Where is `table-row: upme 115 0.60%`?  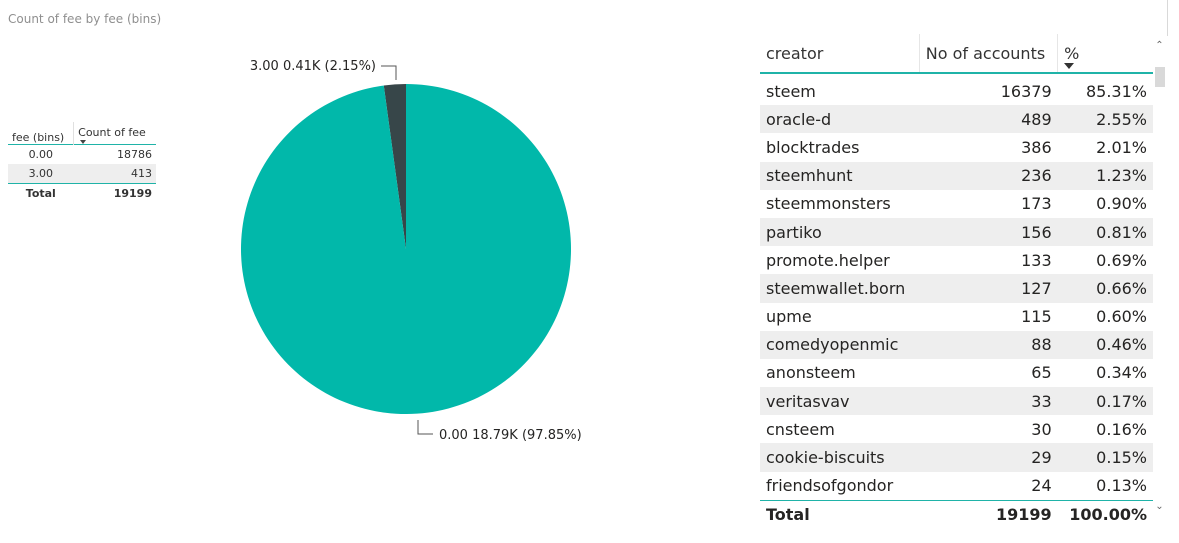
table-row: upme 115 0.60% is located at coordinates (956, 317).